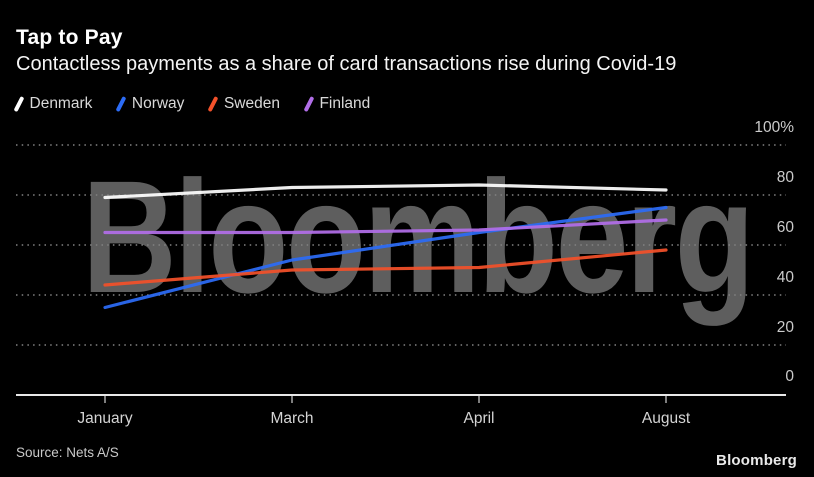  I want to click on y-tick-label-40: 40, so click(785, 277).